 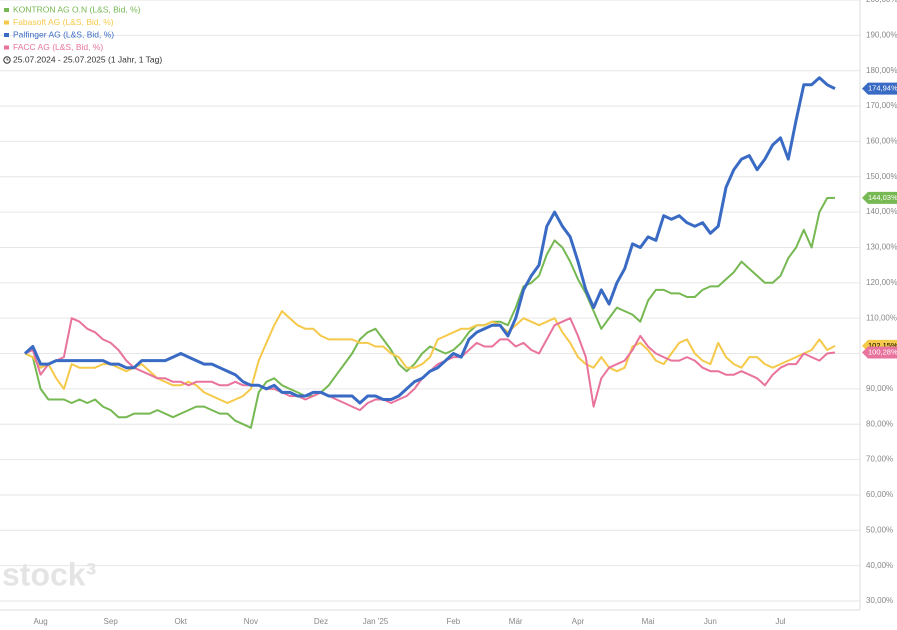 I want to click on value-label: 102,15%, so click(x=882, y=345).